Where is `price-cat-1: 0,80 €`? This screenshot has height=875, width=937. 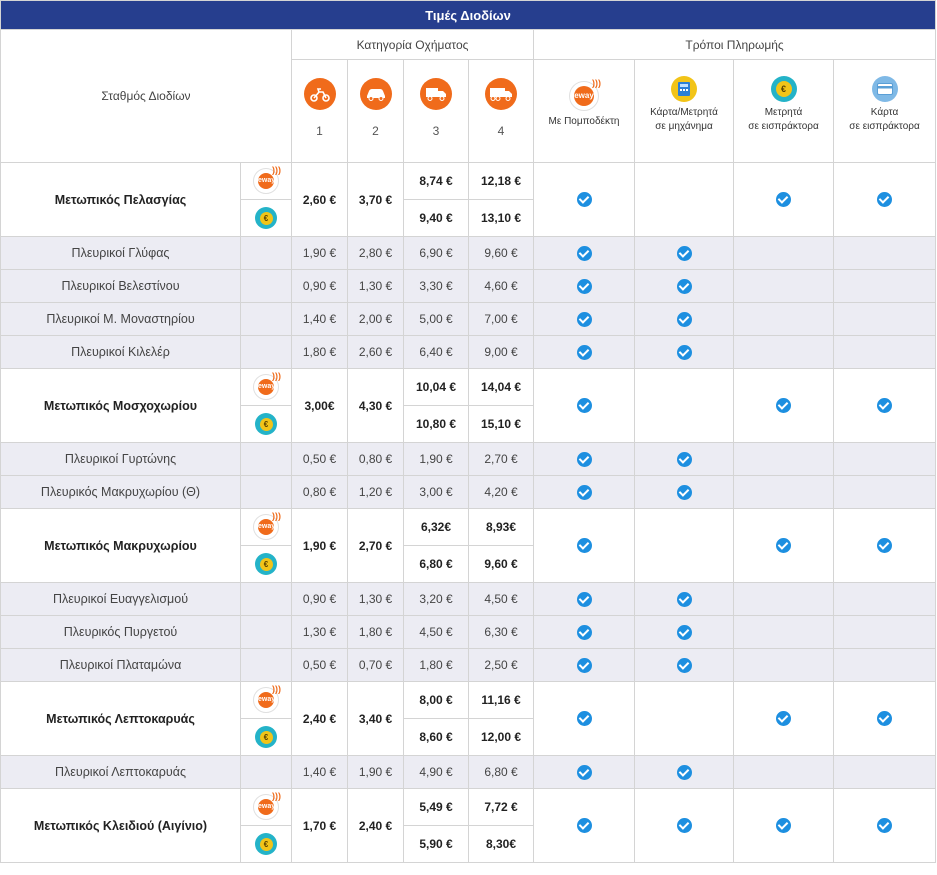
price-cat-1: 0,80 € is located at coordinates (319, 492).